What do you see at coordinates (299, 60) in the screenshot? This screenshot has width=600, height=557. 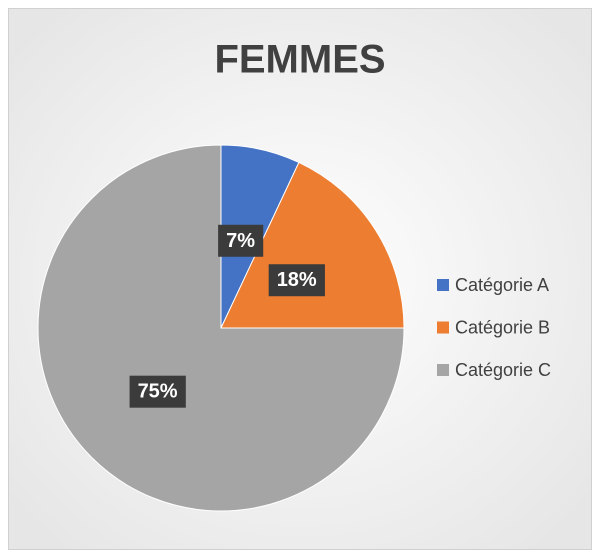 I see `chart-title: FEMMES` at bounding box center [299, 60].